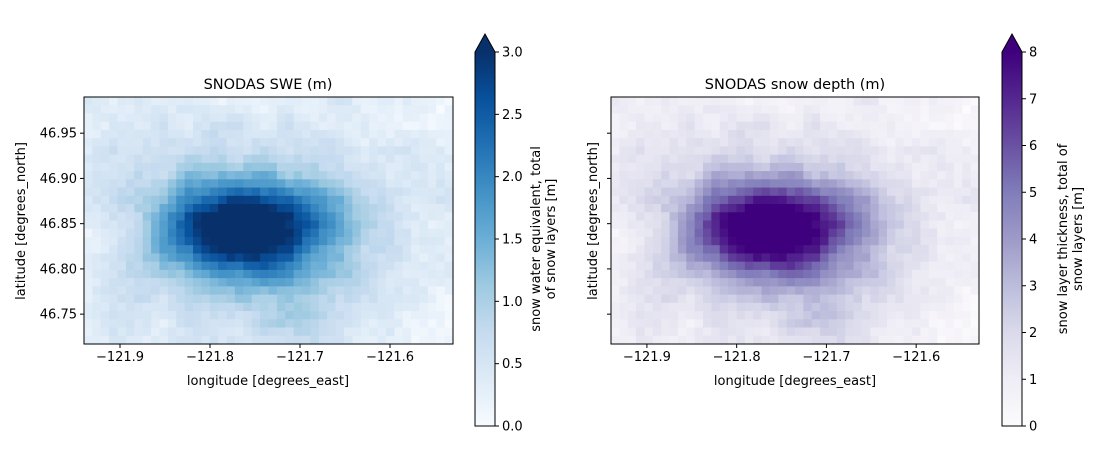  I want to click on depth-y-axis-label: latitude [degrees_north], so click(593, 221).